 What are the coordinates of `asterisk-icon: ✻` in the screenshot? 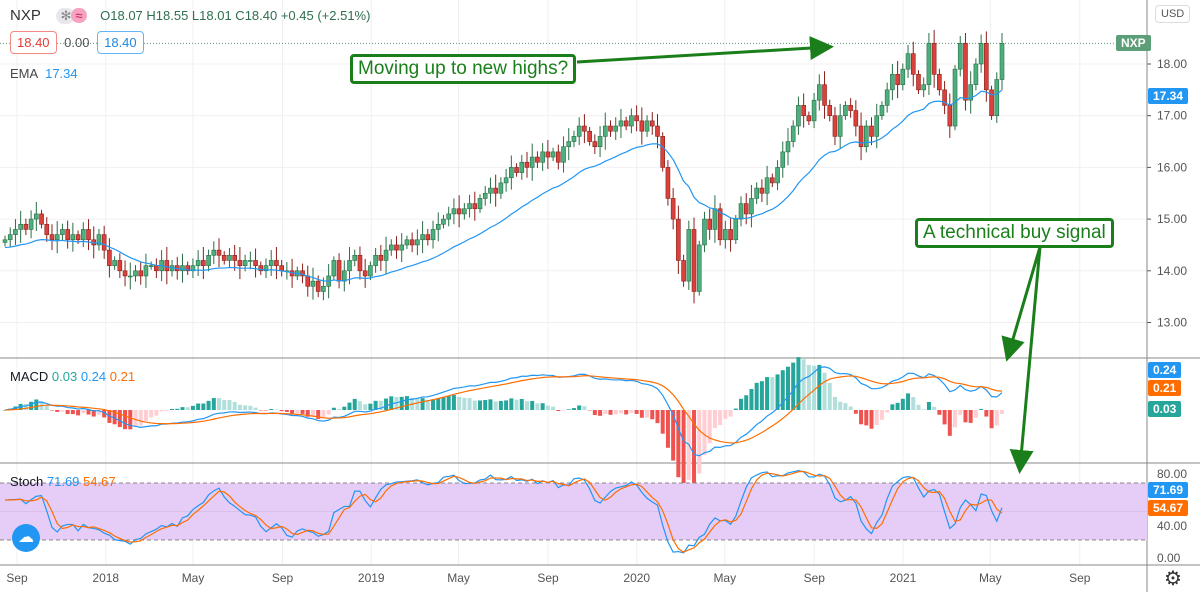 It's located at (66, 16).